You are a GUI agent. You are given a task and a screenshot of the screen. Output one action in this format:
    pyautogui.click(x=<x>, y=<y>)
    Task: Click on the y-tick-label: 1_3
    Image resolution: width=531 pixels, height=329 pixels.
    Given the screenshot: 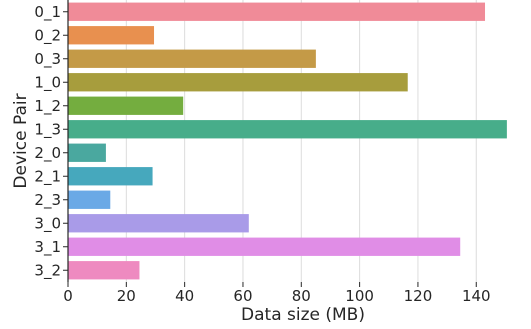 What is the action you would take?
    pyautogui.click(x=47, y=129)
    